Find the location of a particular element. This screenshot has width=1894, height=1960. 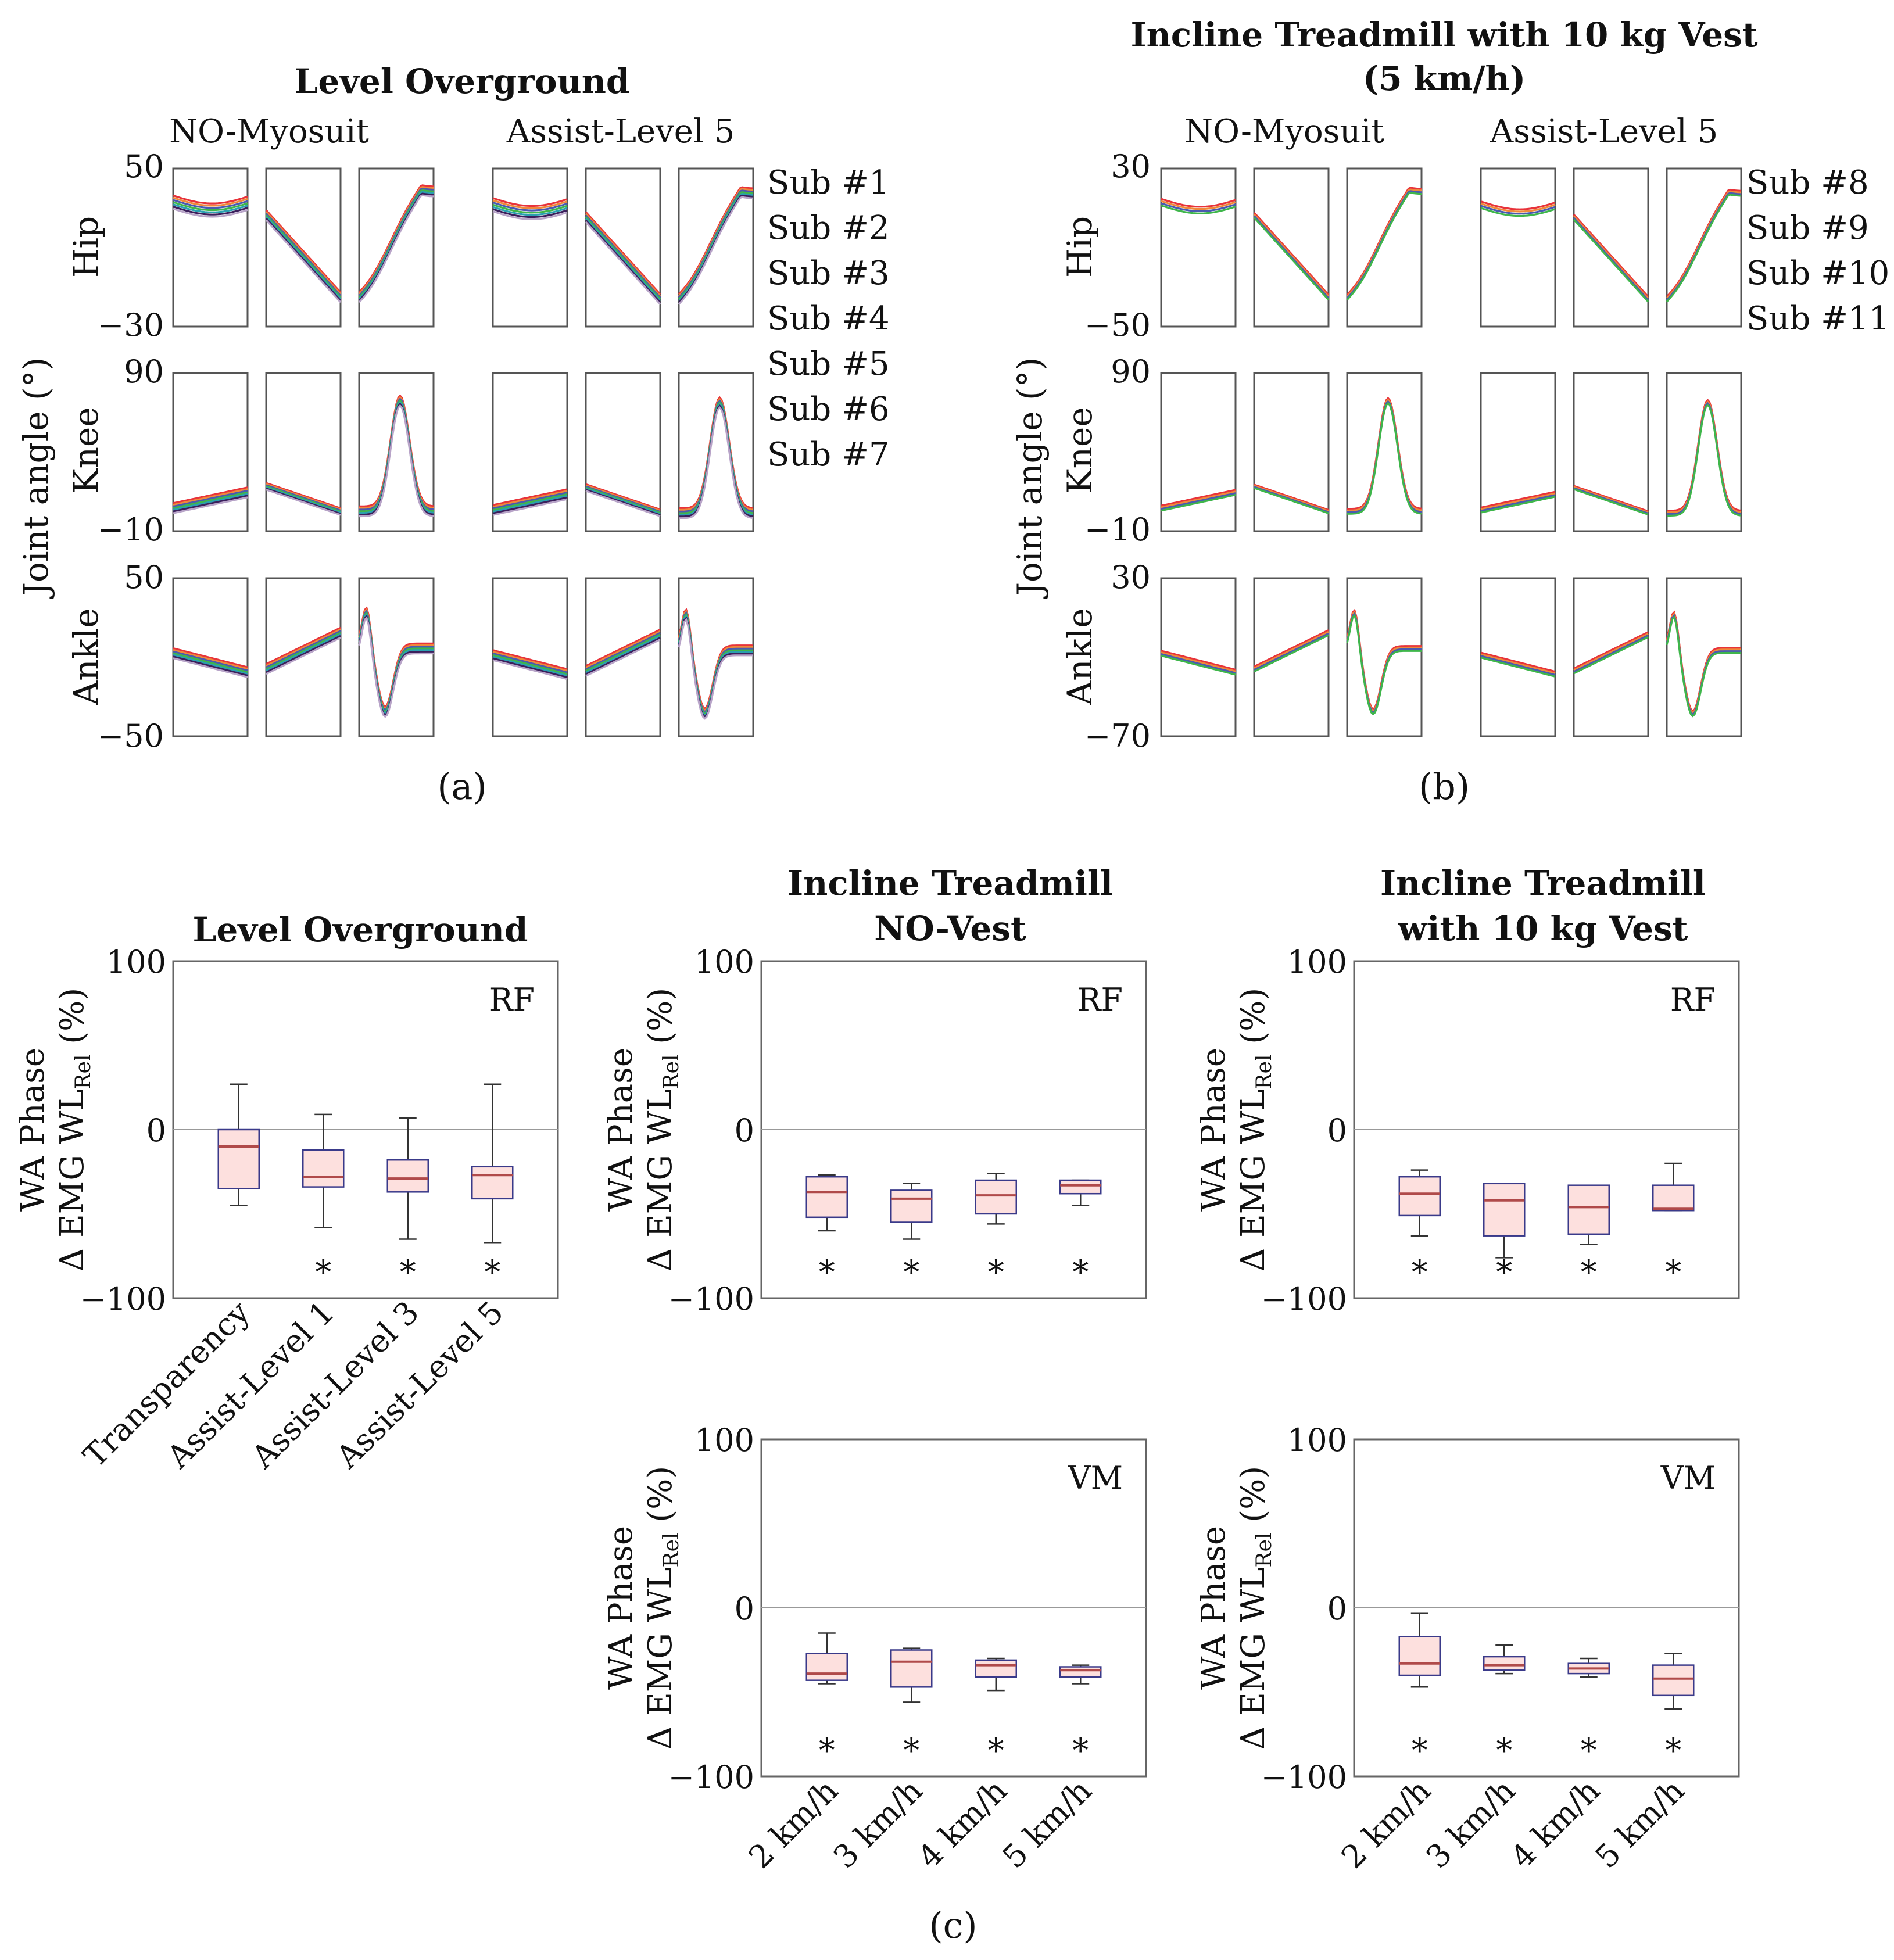

y-tick-label: 0 is located at coordinates (156, 1130).